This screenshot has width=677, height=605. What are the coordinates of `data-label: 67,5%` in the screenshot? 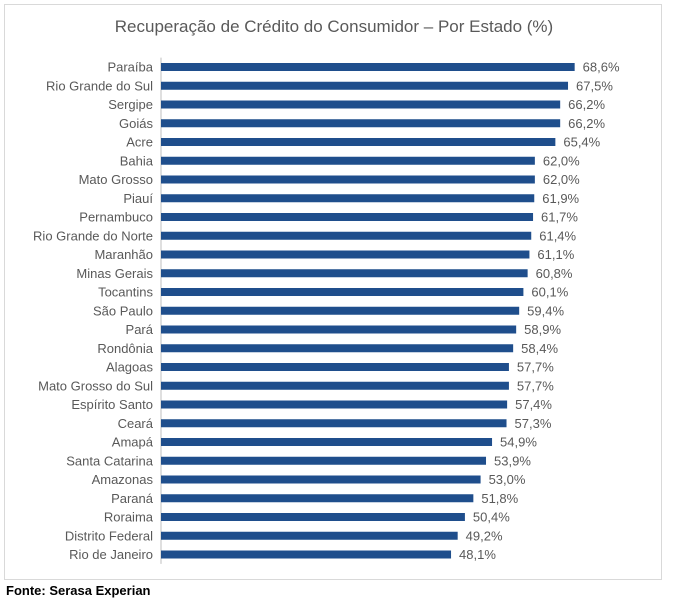 It's located at (594, 85).